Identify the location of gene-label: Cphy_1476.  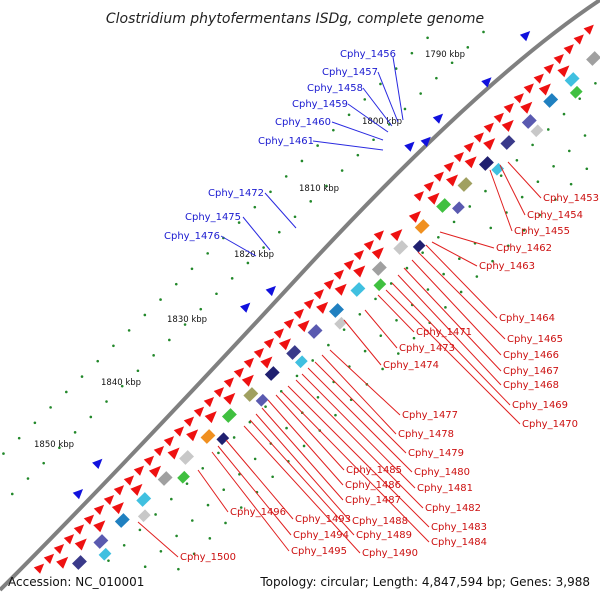
(192, 236).